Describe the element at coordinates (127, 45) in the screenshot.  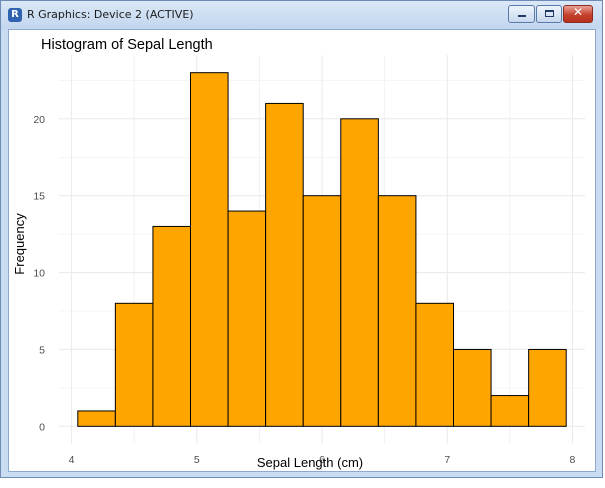
I see `chart-title: Histogram of Sepal Length` at that location.